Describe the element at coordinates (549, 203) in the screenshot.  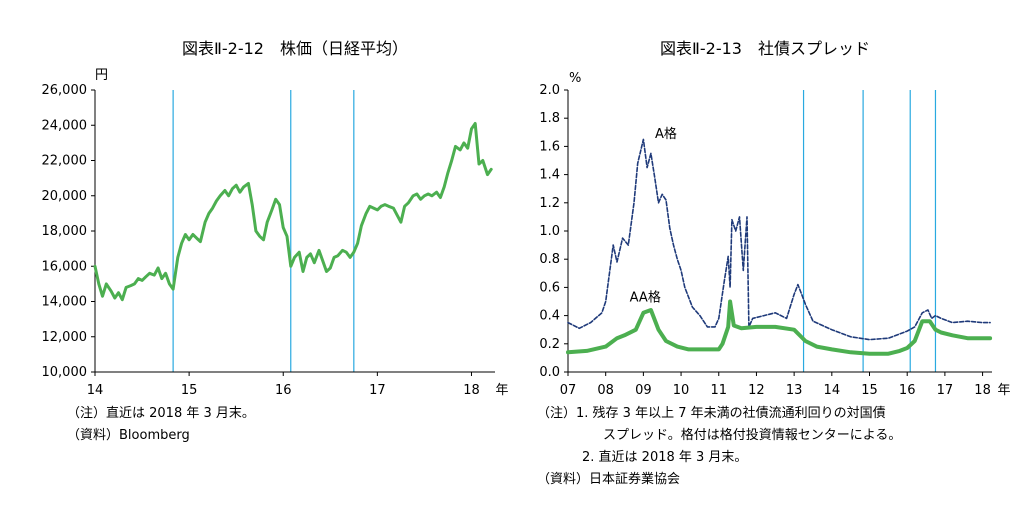
I see `y-tick-label: 1.2` at that location.